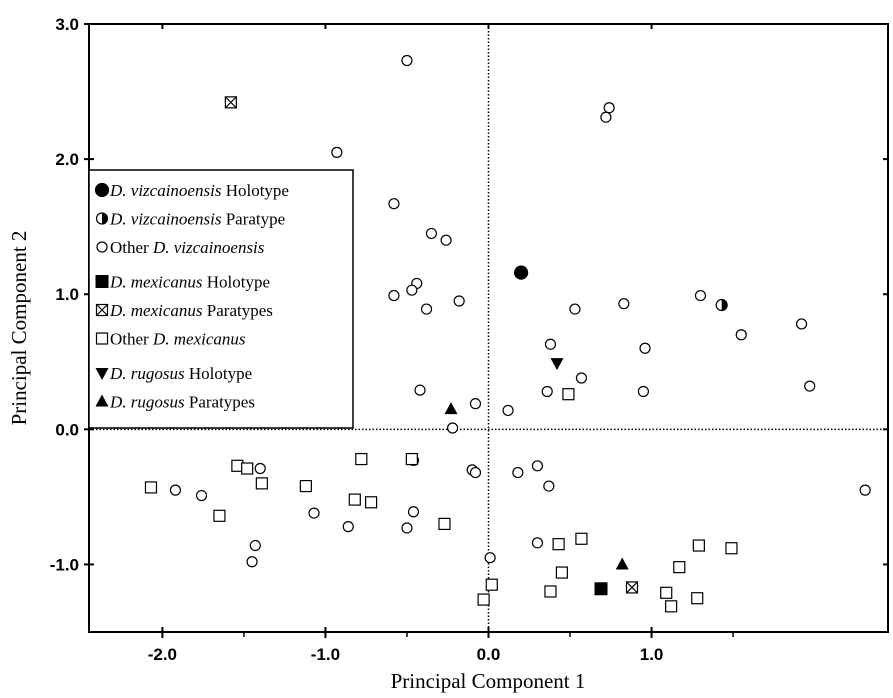 Image resolution: width=893 pixels, height=698 pixels. I want to click on legend-entry-rug-para: D. rugosus Paratypes, so click(175, 402).